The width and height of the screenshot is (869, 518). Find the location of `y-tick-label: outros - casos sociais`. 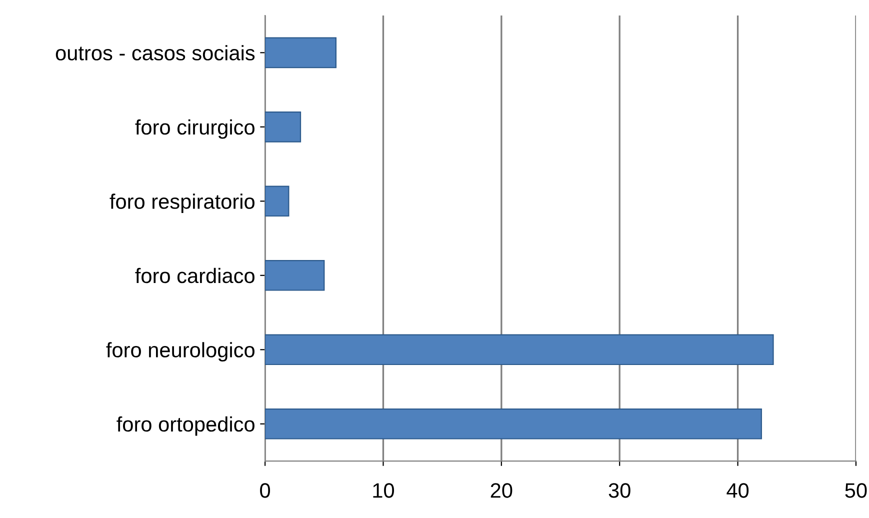

y-tick-label: outros - casos sociais is located at coordinates (155, 52).